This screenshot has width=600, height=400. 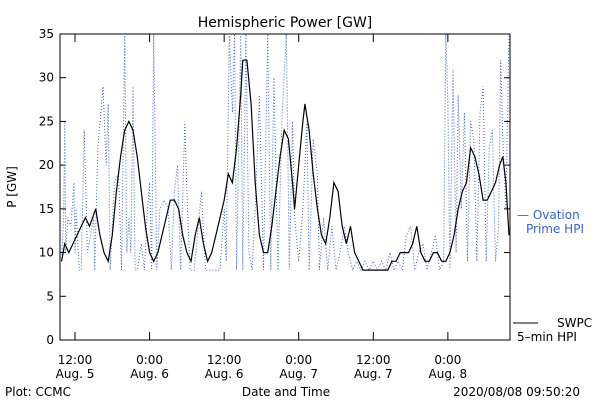 I want to click on legend-ovation-line2: Prime HPI, so click(x=555, y=229).